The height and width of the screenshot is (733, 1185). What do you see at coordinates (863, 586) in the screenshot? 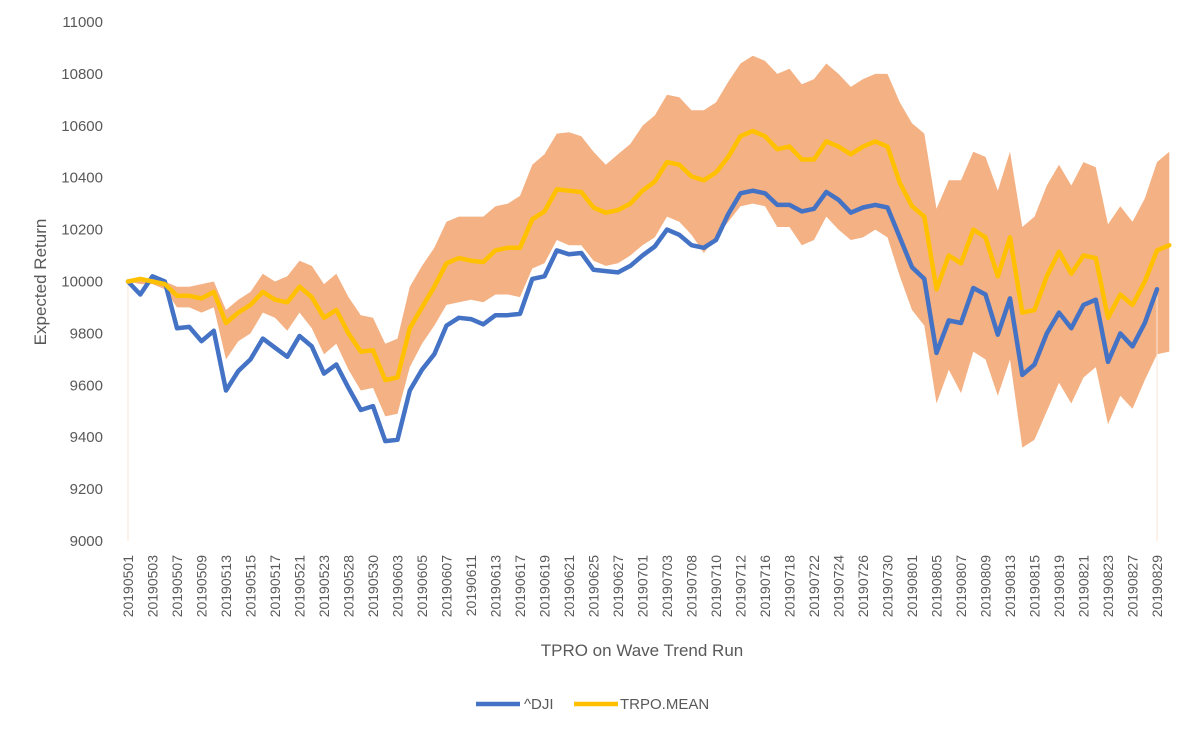
I see `x-tick-label: 20190726` at bounding box center [863, 586].